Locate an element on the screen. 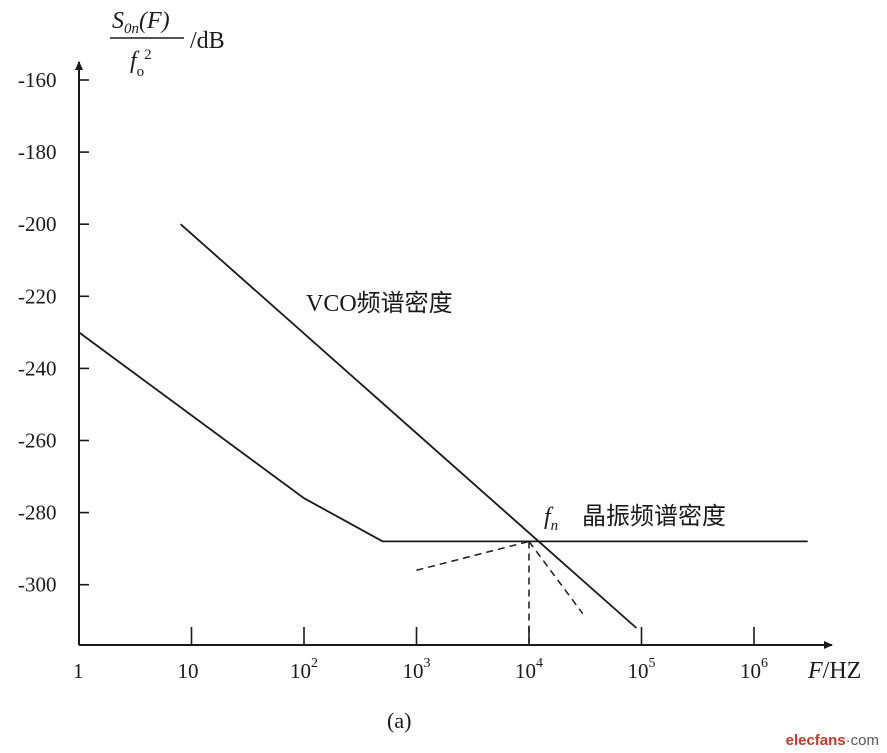  y-label-numerator-main: S is located at coordinates (118, 21).